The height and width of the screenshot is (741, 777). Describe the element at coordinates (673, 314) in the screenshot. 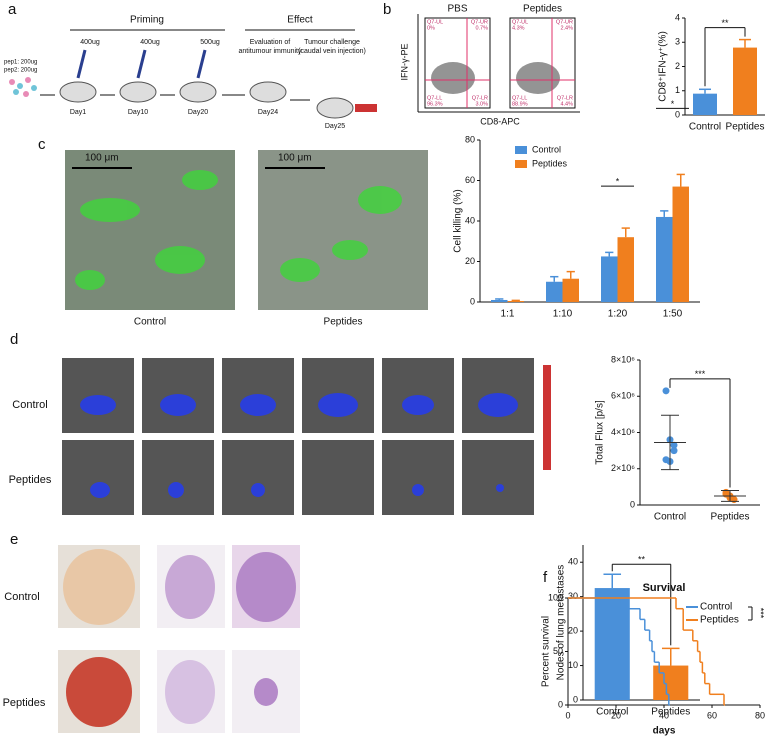

I see `x-tick-label: 1:50` at that location.